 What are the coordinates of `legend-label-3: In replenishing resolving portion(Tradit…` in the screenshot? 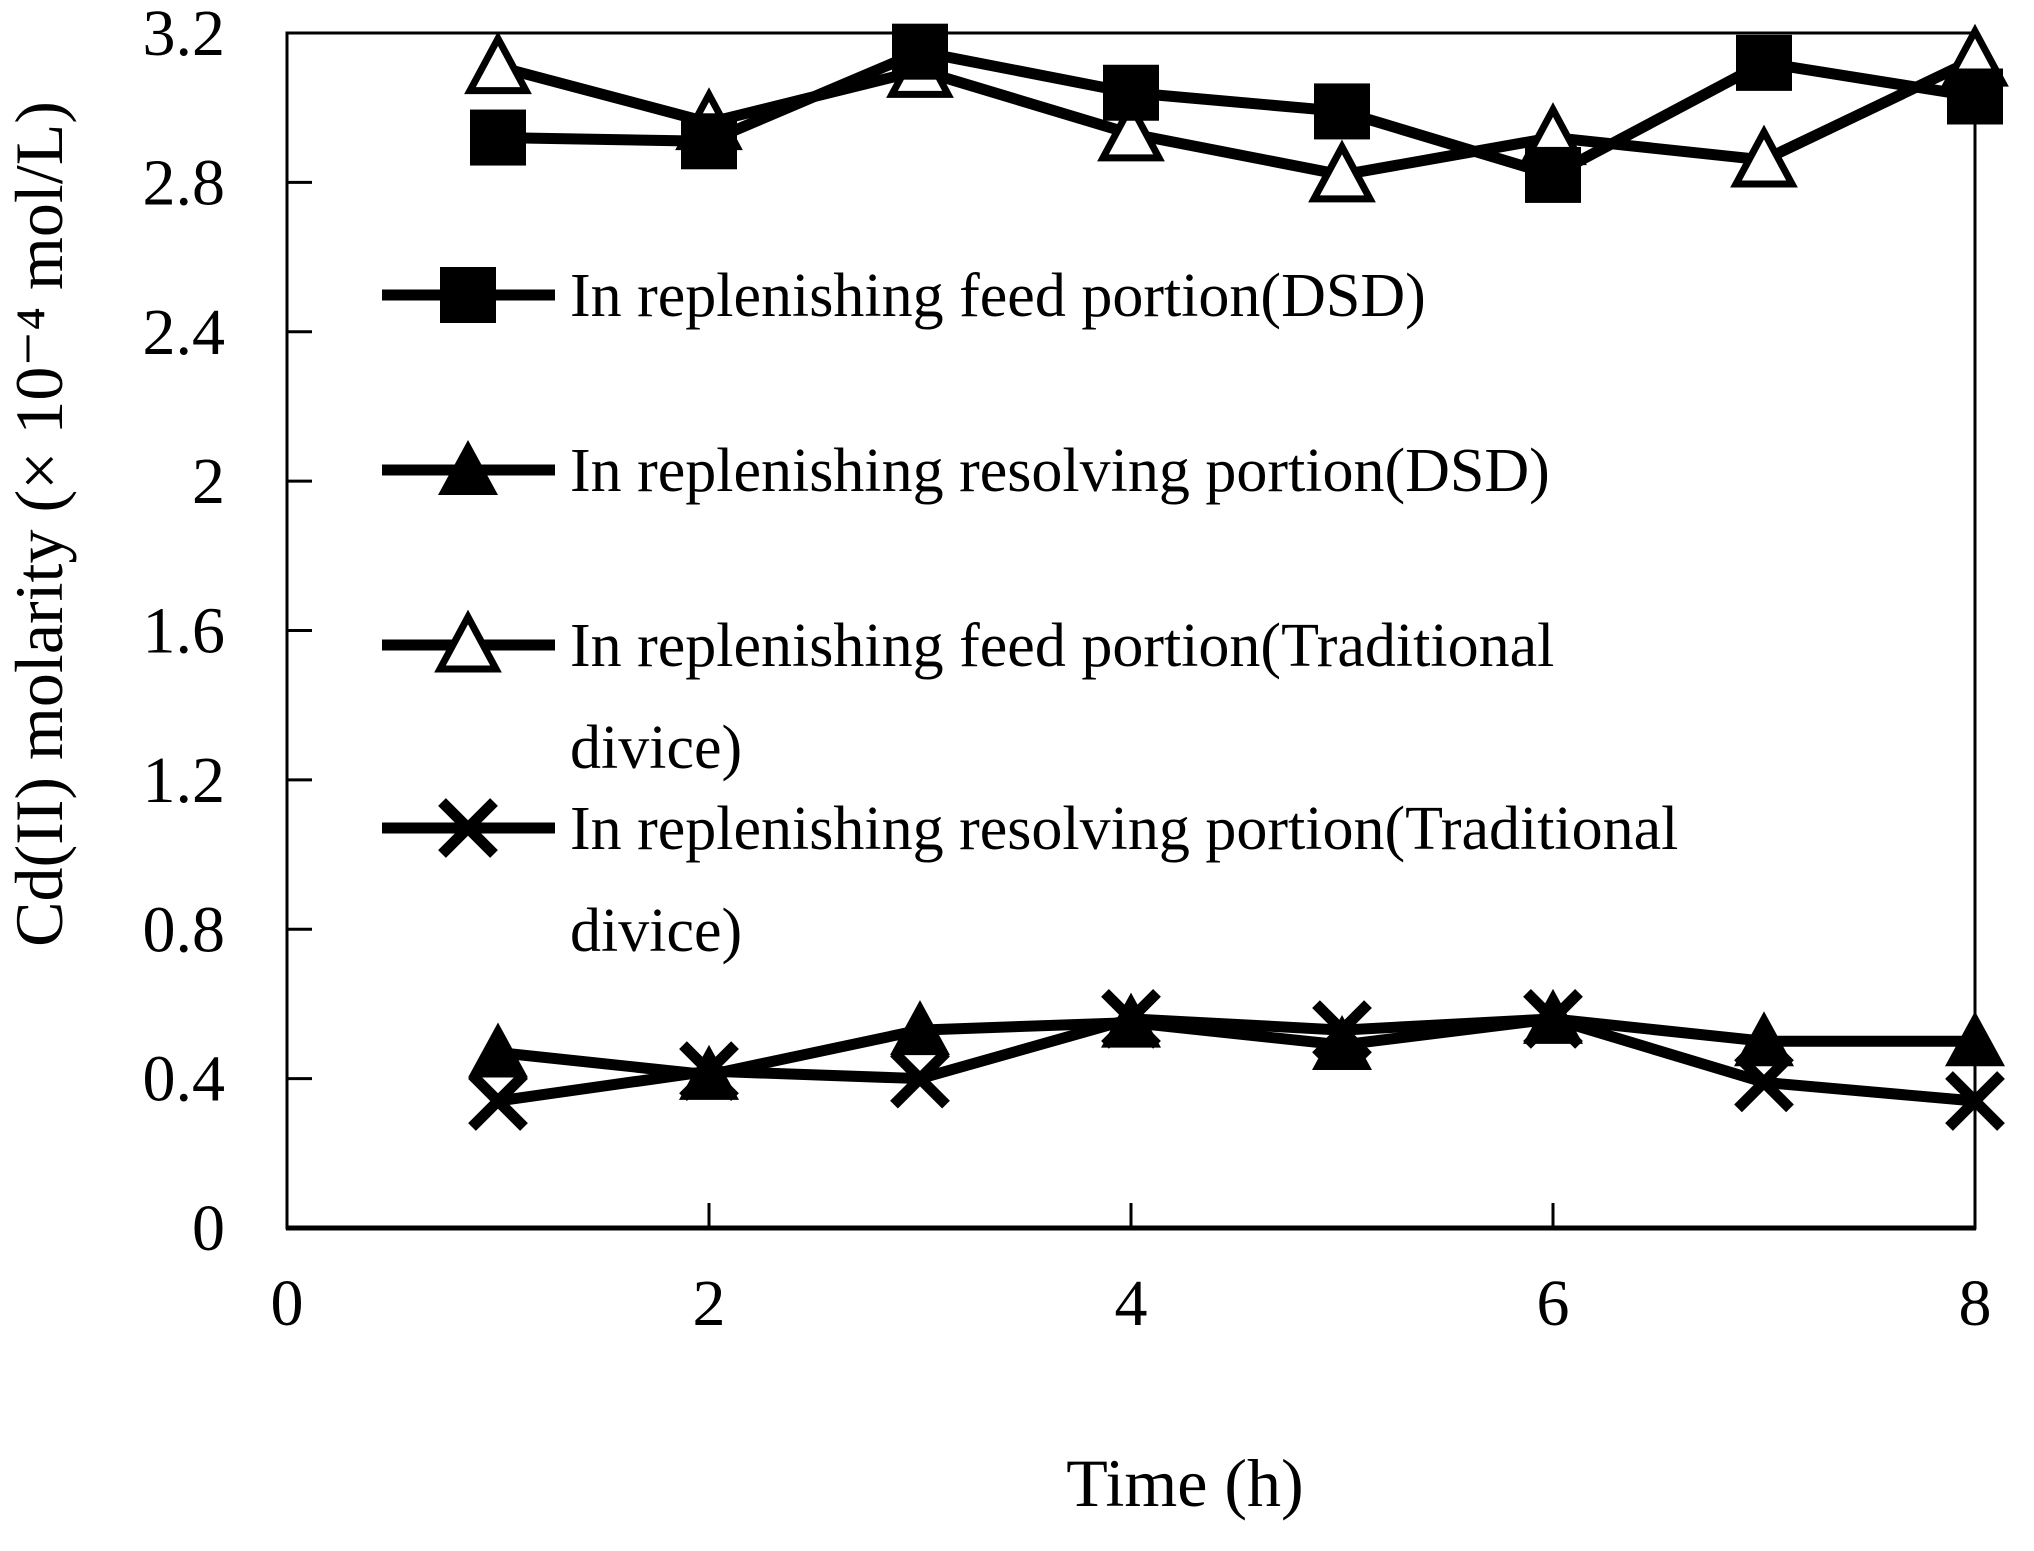 It's located at (1124, 829).